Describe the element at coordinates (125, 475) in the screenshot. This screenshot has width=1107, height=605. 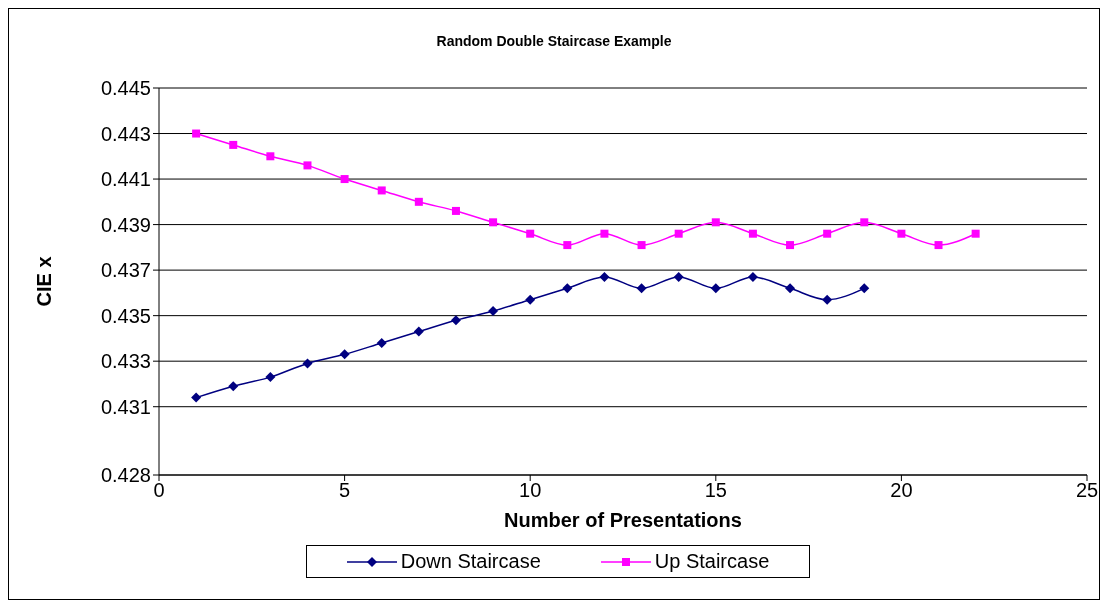
I see `y-tick-label: 0.428` at that location.